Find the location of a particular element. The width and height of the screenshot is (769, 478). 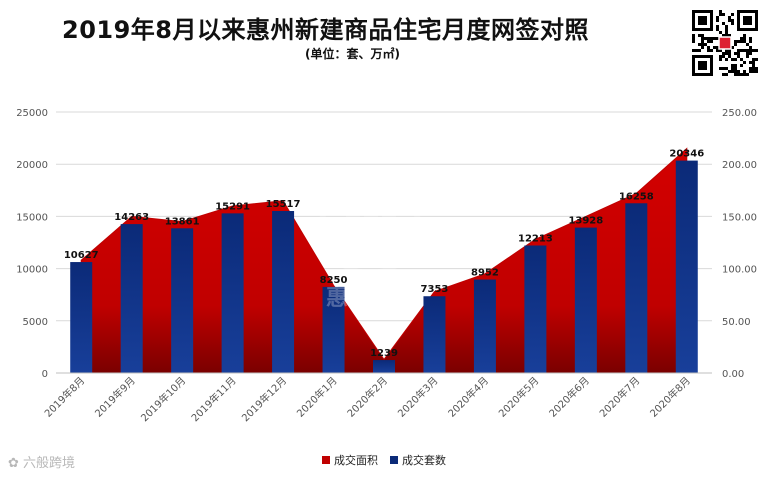

x-tick-label: 2020年4月 is located at coordinates (468, 397).